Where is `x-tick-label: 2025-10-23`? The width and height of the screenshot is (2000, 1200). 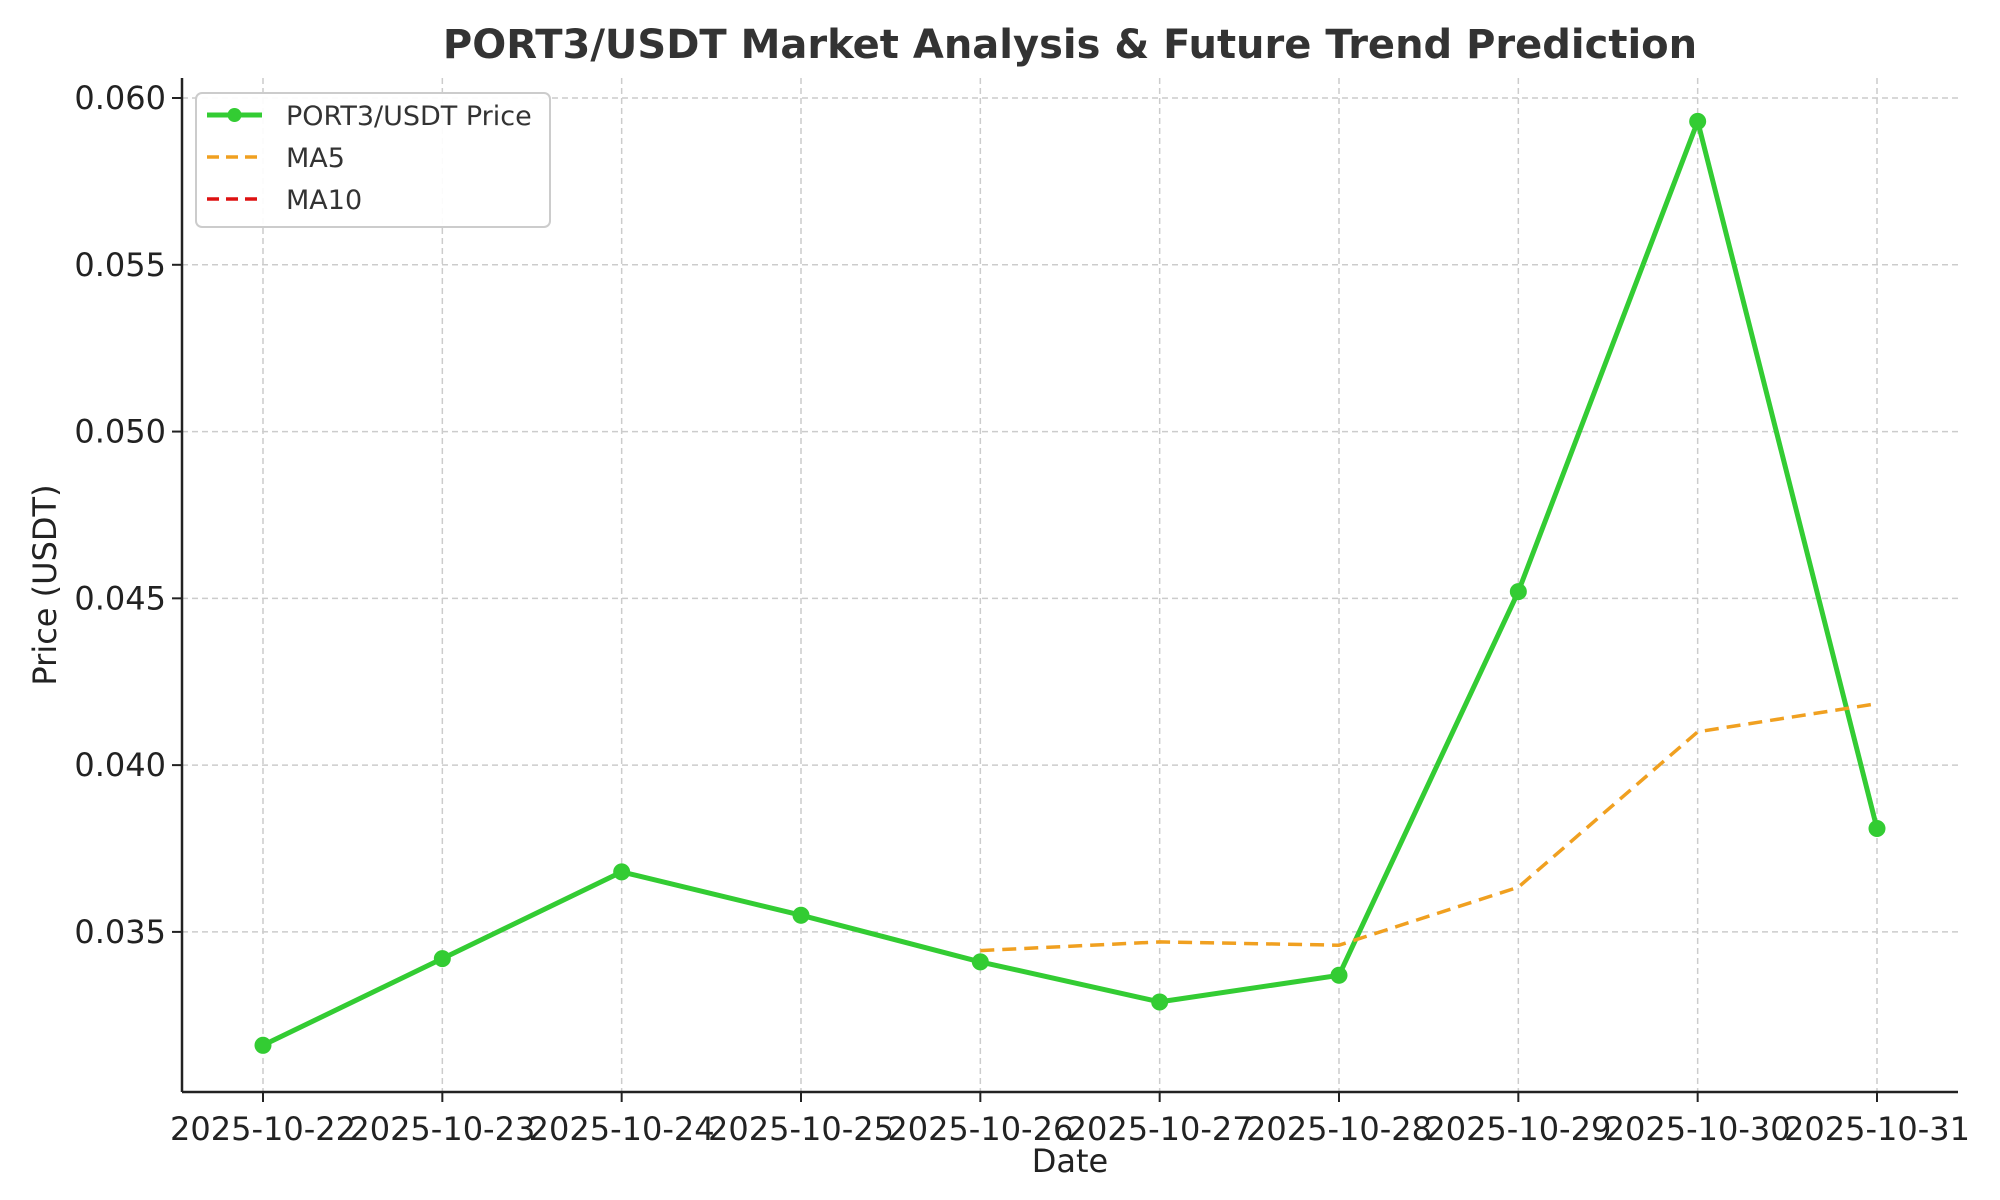 x-tick-label: 2025-10-23 is located at coordinates (442, 1129).